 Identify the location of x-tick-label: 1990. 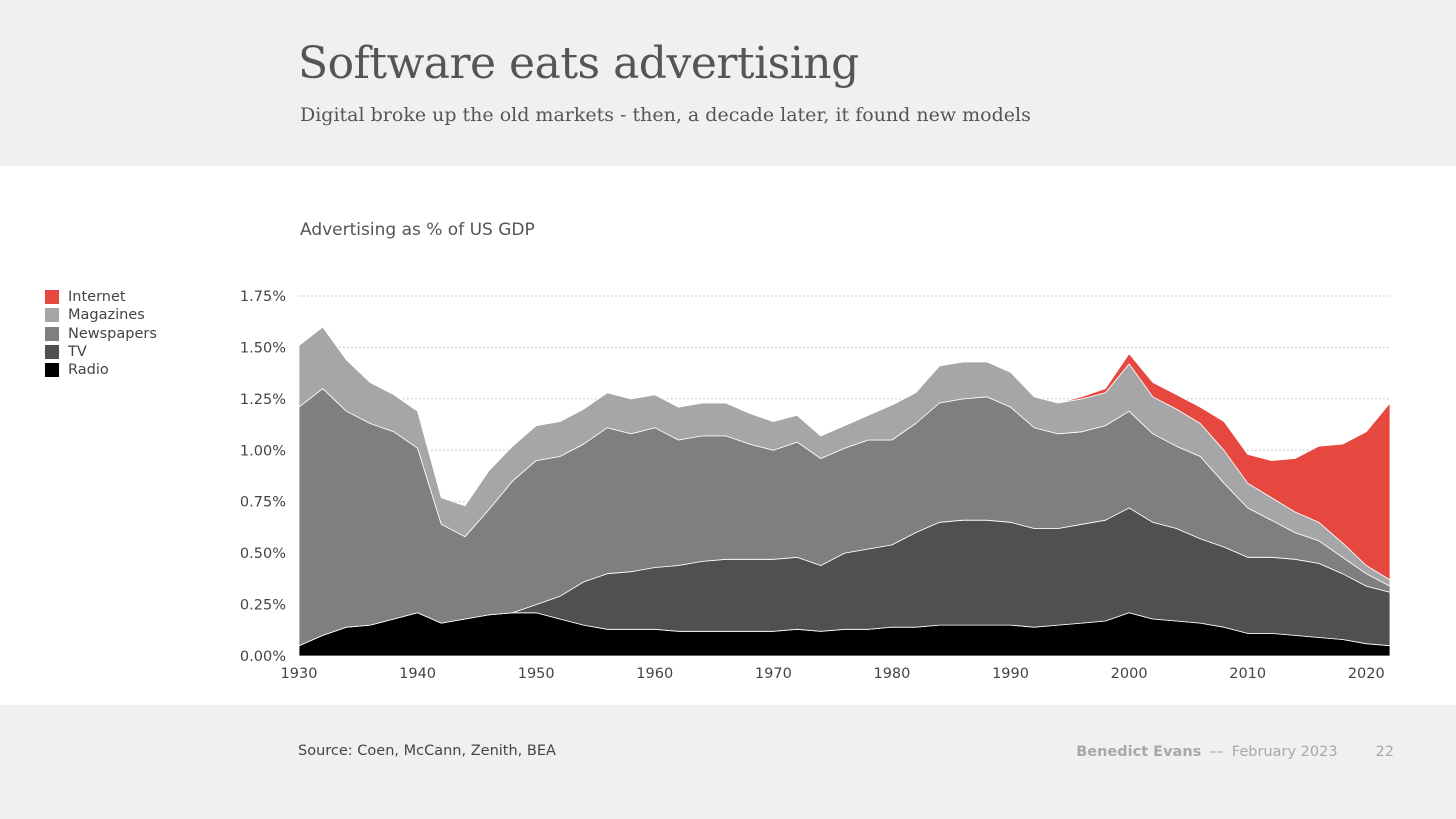
(1010, 674).